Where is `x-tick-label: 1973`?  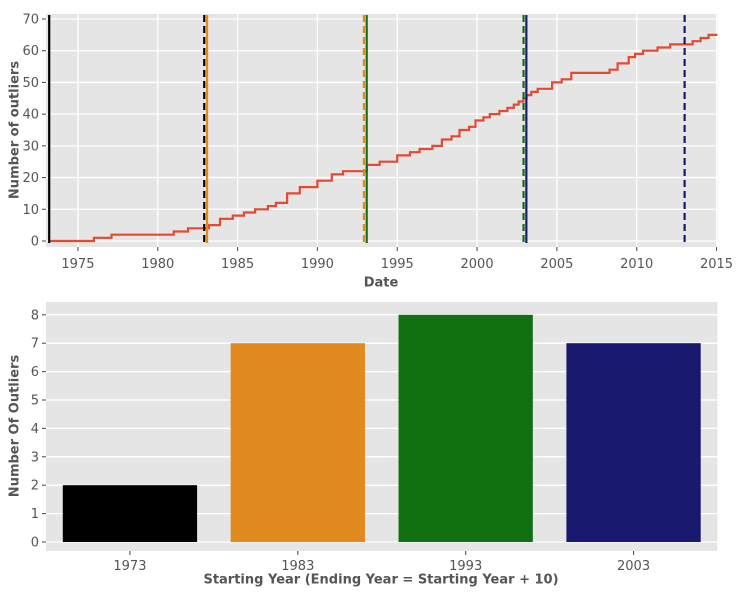
x-tick-label: 1973 is located at coordinates (129, 566).